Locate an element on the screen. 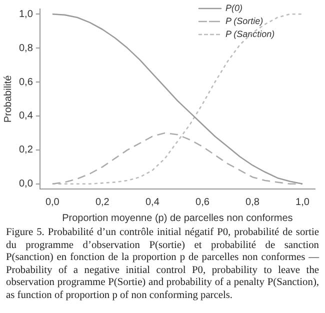  y-tick-label: 0,8 is located at coordinates (26, 48).